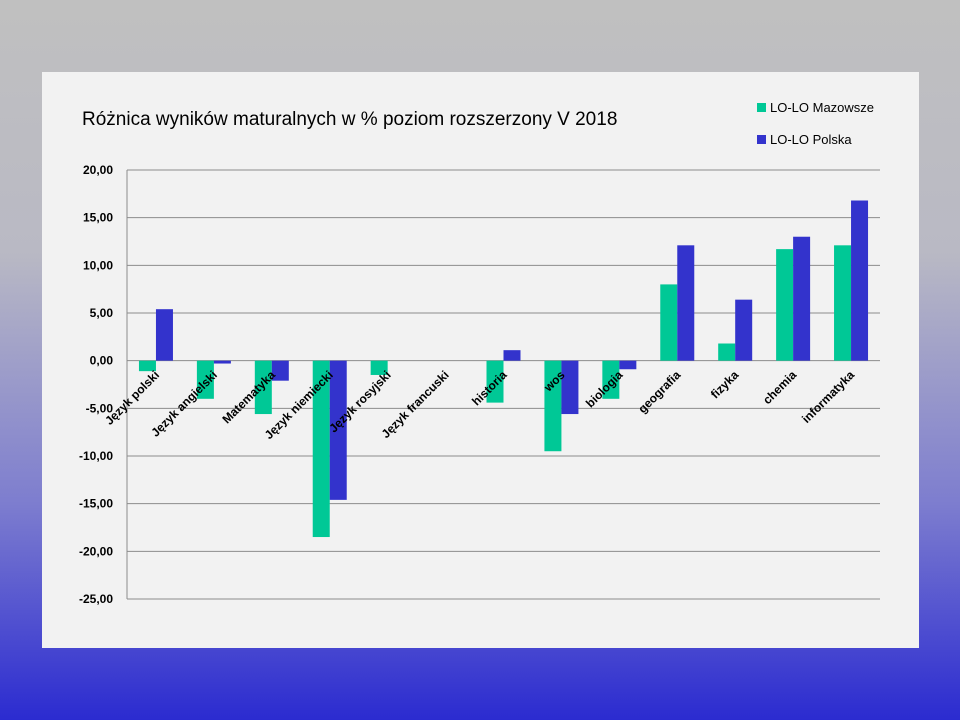 The width and height of the screenshot is (960, 720). Describe the element at coordinates (822, 107) in the screenshot. I see `legend-label-mazowsze: LO-LO Mazowsze` at that location.